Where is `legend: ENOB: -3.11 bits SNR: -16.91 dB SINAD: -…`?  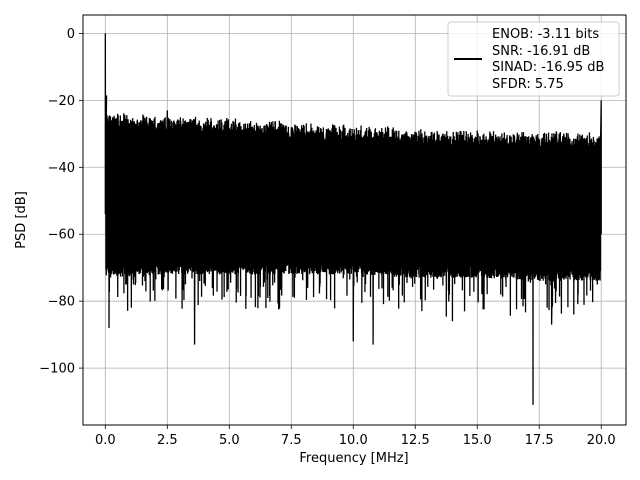 legend: ENOB: -3.11 bits SNR: -16.91 dB SINAD: -… is located at coordinates (533, 59).